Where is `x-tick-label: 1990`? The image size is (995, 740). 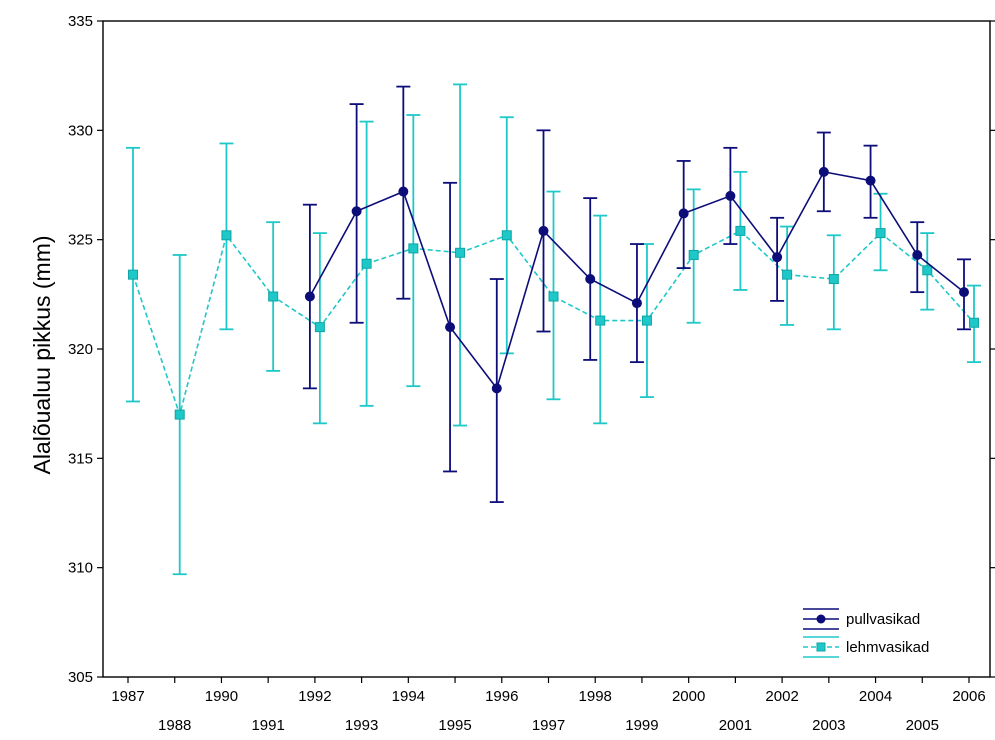
x-tick-label: 1990 is located at coordinates (221, 696).